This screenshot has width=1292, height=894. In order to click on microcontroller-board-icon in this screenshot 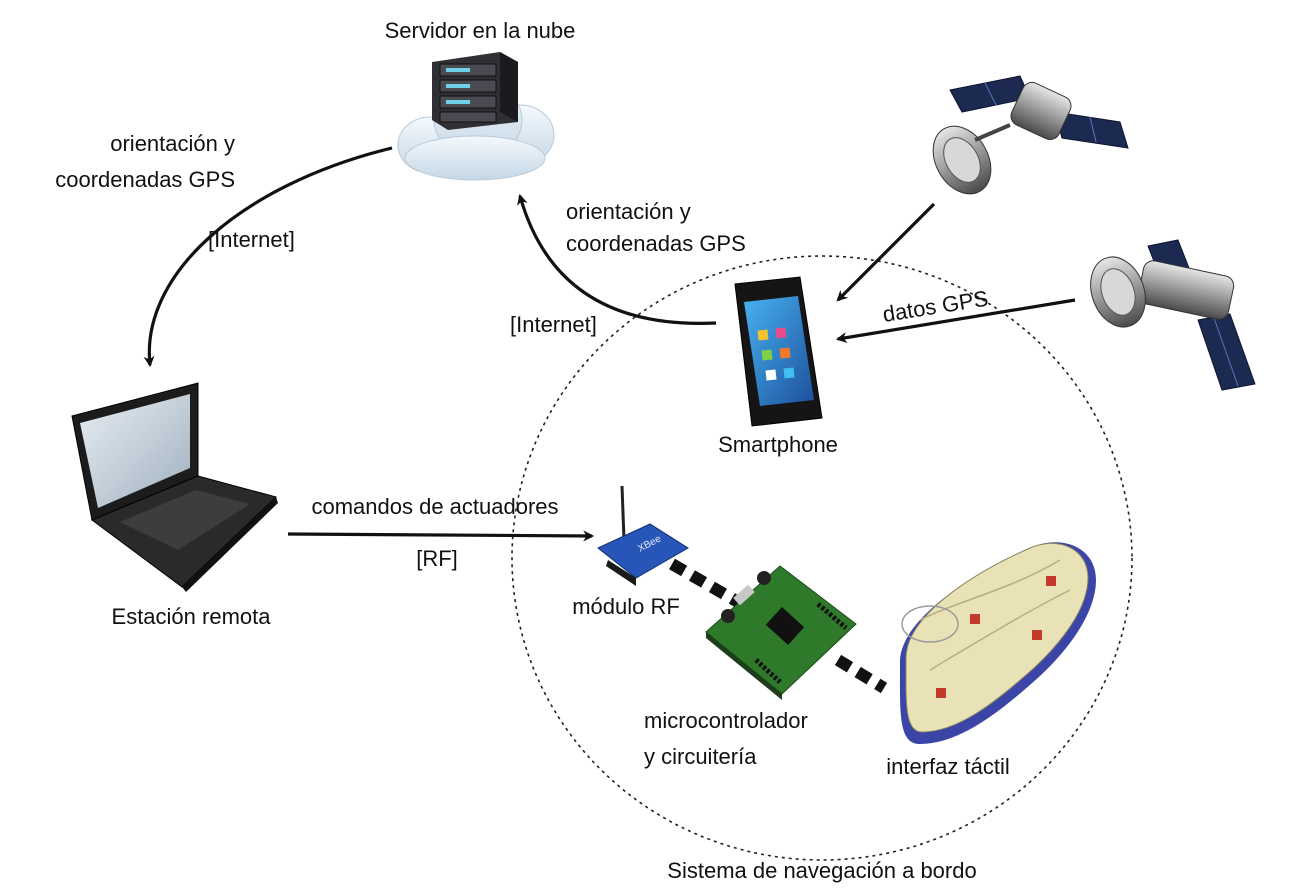, I will do `click(781, 632)`.